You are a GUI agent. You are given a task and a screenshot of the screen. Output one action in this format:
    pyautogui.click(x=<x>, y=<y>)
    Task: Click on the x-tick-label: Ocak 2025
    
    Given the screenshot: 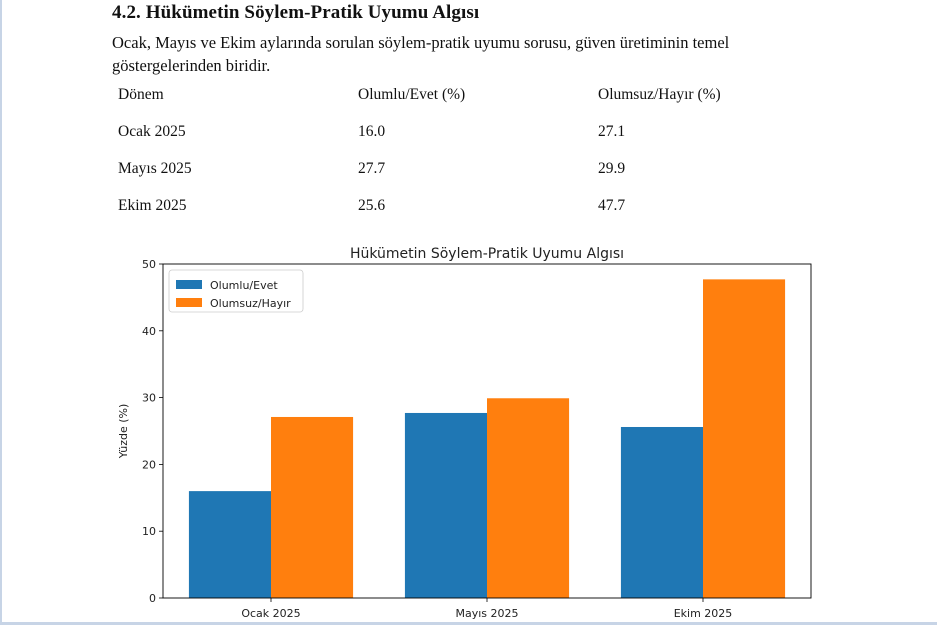 What is the action you would take?
    pyautogui.click(x=270, y=613)
    